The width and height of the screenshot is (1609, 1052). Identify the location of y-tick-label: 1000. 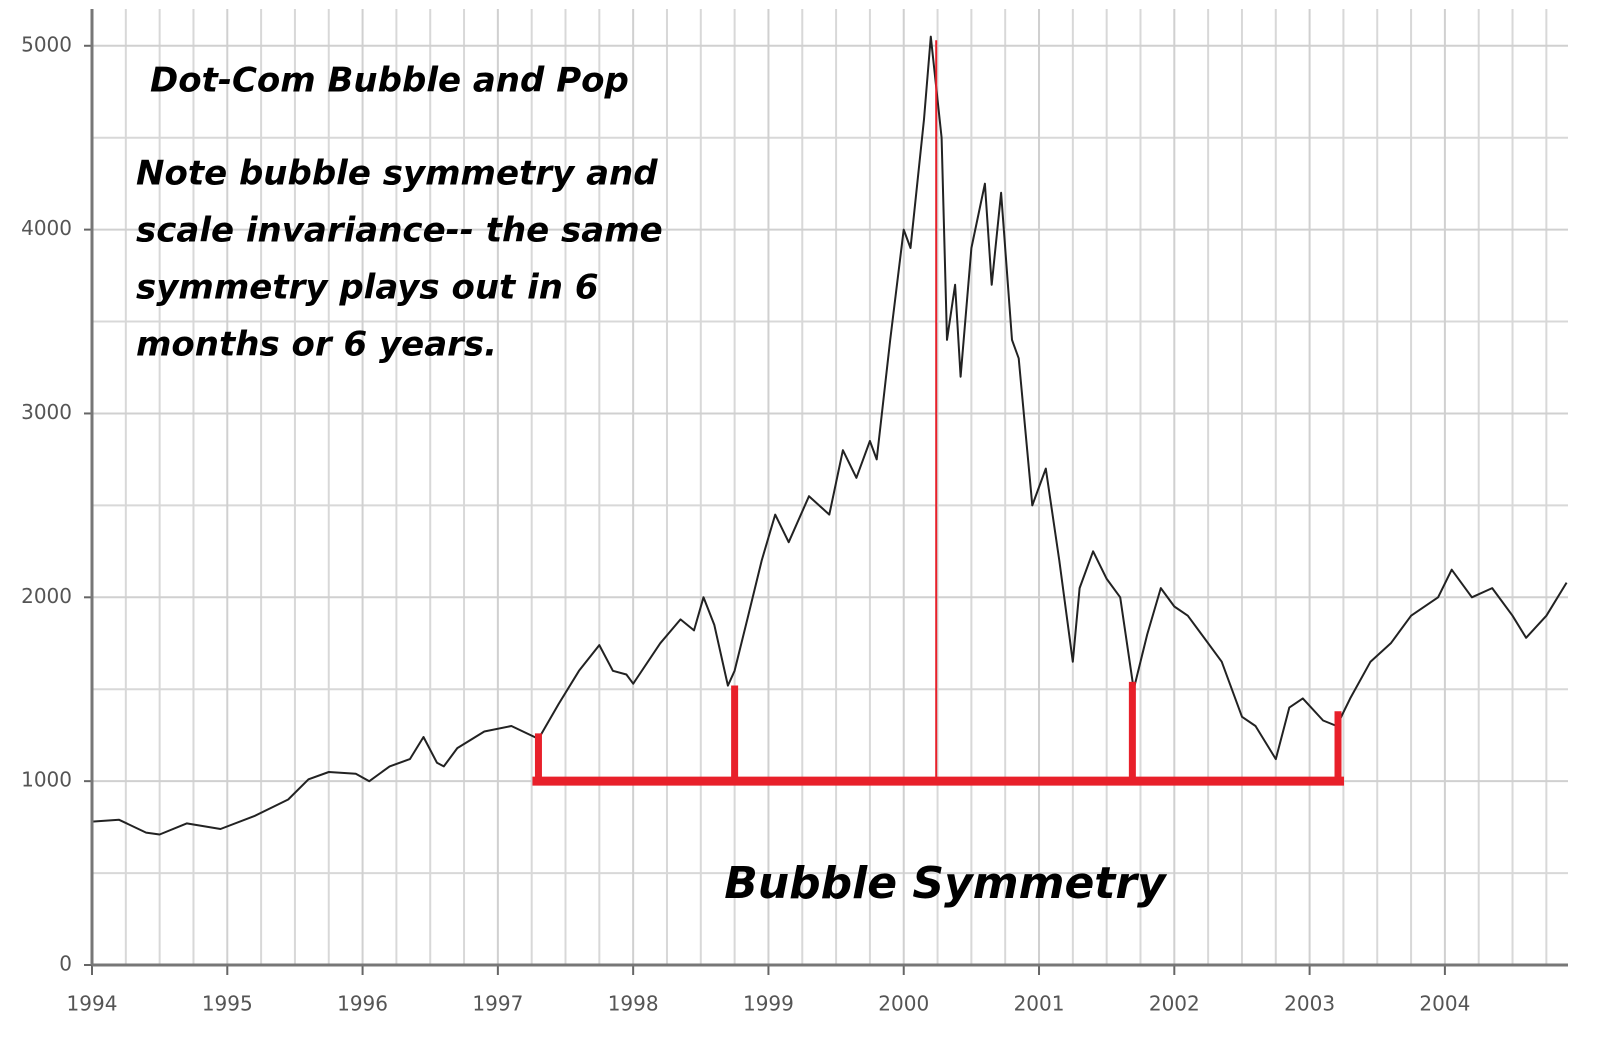
(46, 780).